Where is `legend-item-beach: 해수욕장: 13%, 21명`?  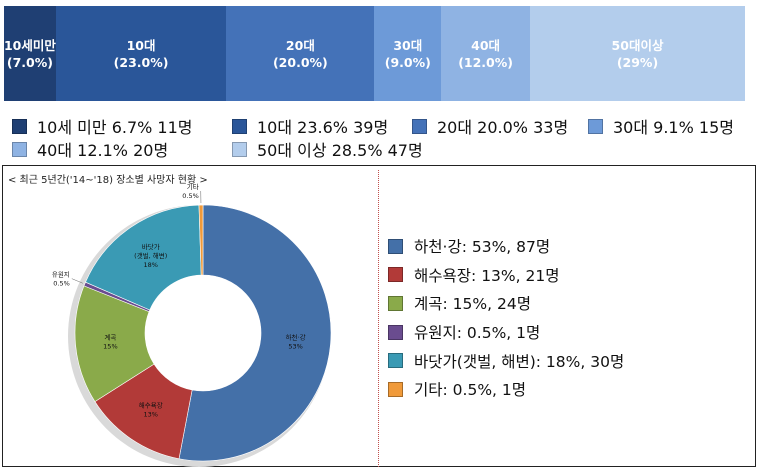 legend-item-beach: 해수욕장: 13%, 21명 is located at coordinates (568, 275).